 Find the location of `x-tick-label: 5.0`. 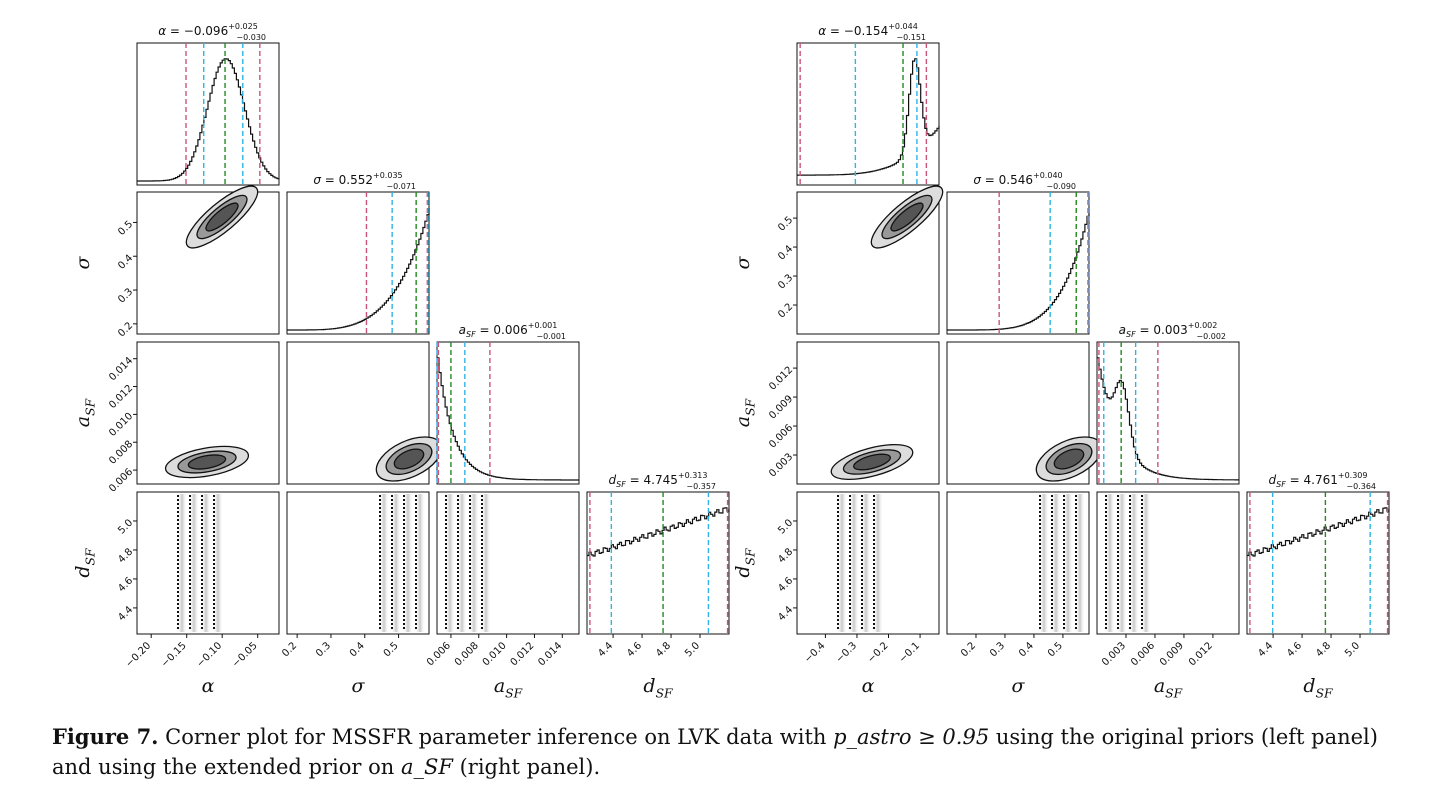

x-tick-label: 5.0 is located at coordinates (692, 649).